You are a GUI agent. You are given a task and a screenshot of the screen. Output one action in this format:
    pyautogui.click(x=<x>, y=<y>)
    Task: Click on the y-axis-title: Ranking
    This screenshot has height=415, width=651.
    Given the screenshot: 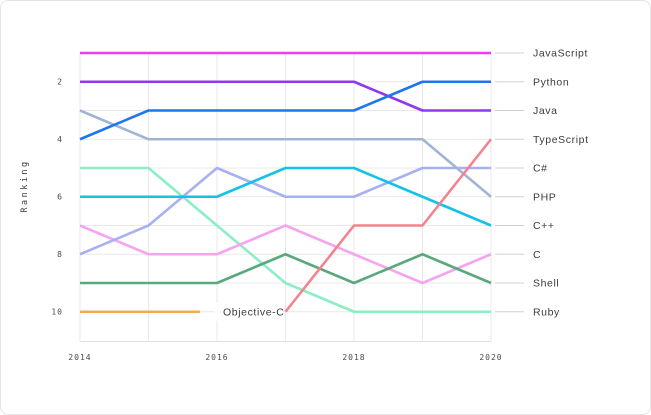 What is the action you would take?
    pyautogui.click(x=25, y=185)
    